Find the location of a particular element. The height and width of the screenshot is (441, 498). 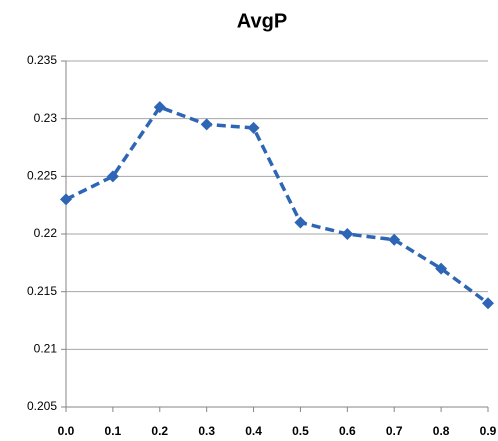

x-tick-label: 0.5 is located at coordinates (300, 431).